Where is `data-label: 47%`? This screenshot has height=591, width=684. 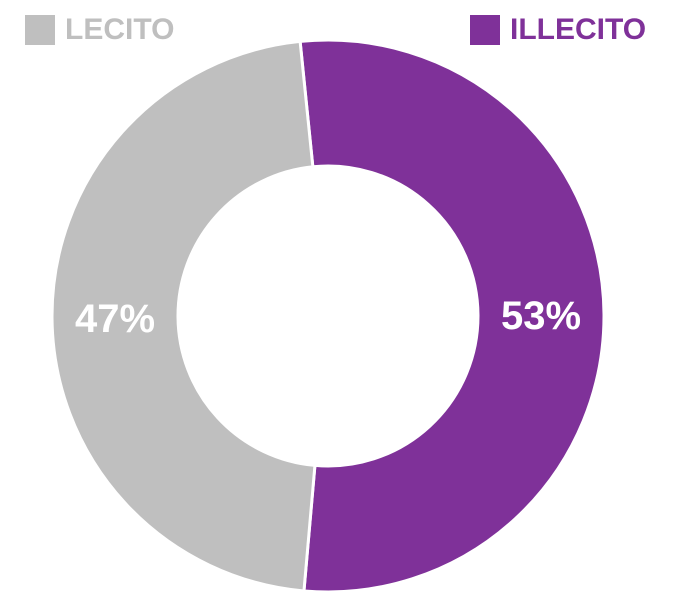 data-label: 47% is located at coordinates (115, 319).